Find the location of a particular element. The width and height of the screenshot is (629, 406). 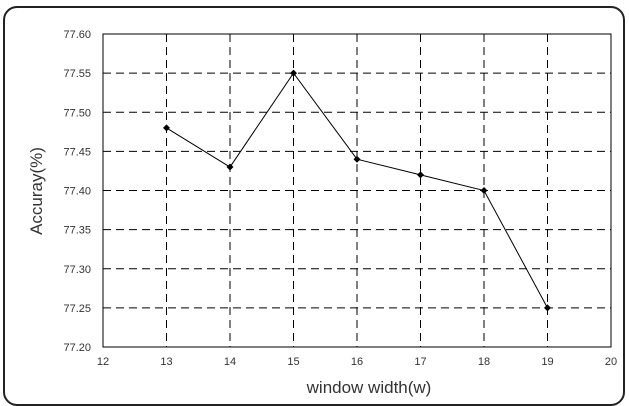

x-tick-labels: 12 13 14 15 16 17 18 19 20 is located at coordinates (357, 362).